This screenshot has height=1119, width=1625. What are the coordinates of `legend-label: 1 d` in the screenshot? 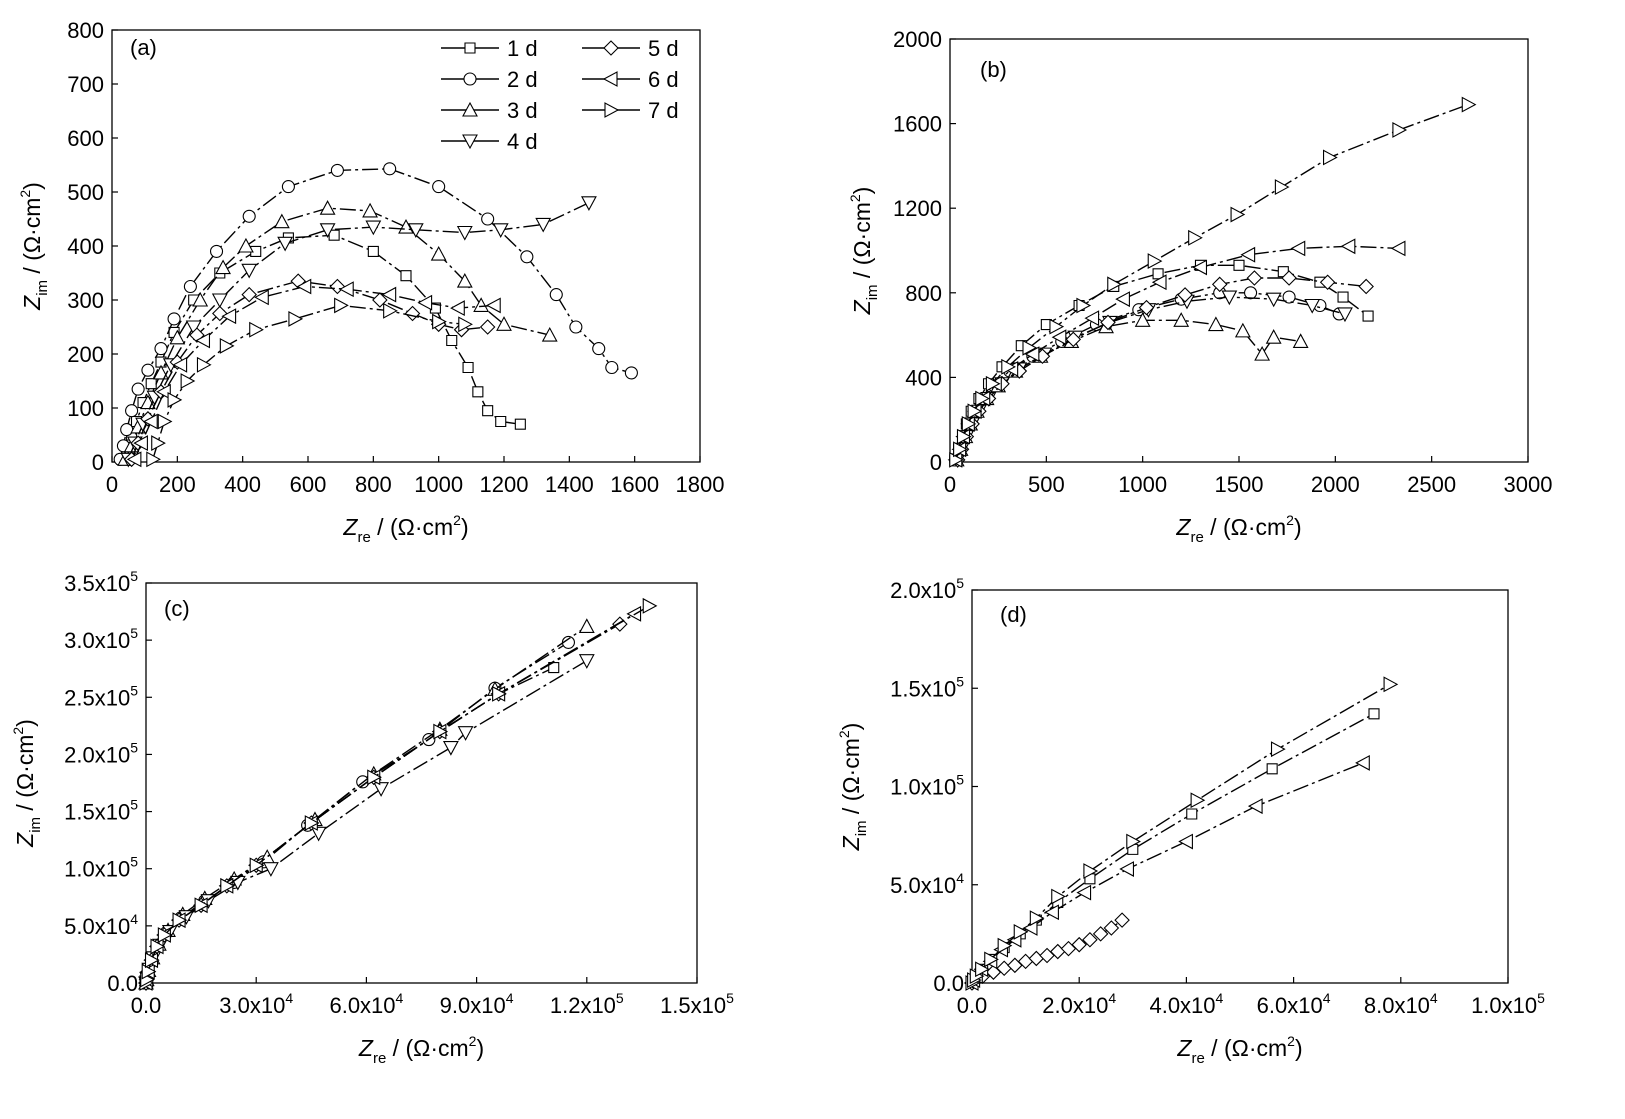 It's located at (522, 48).